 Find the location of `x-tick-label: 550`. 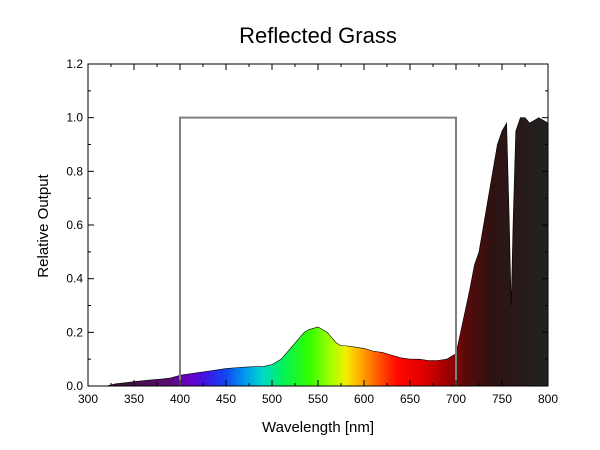

x-tick-label: 550 is located at coordinates (318, 399).